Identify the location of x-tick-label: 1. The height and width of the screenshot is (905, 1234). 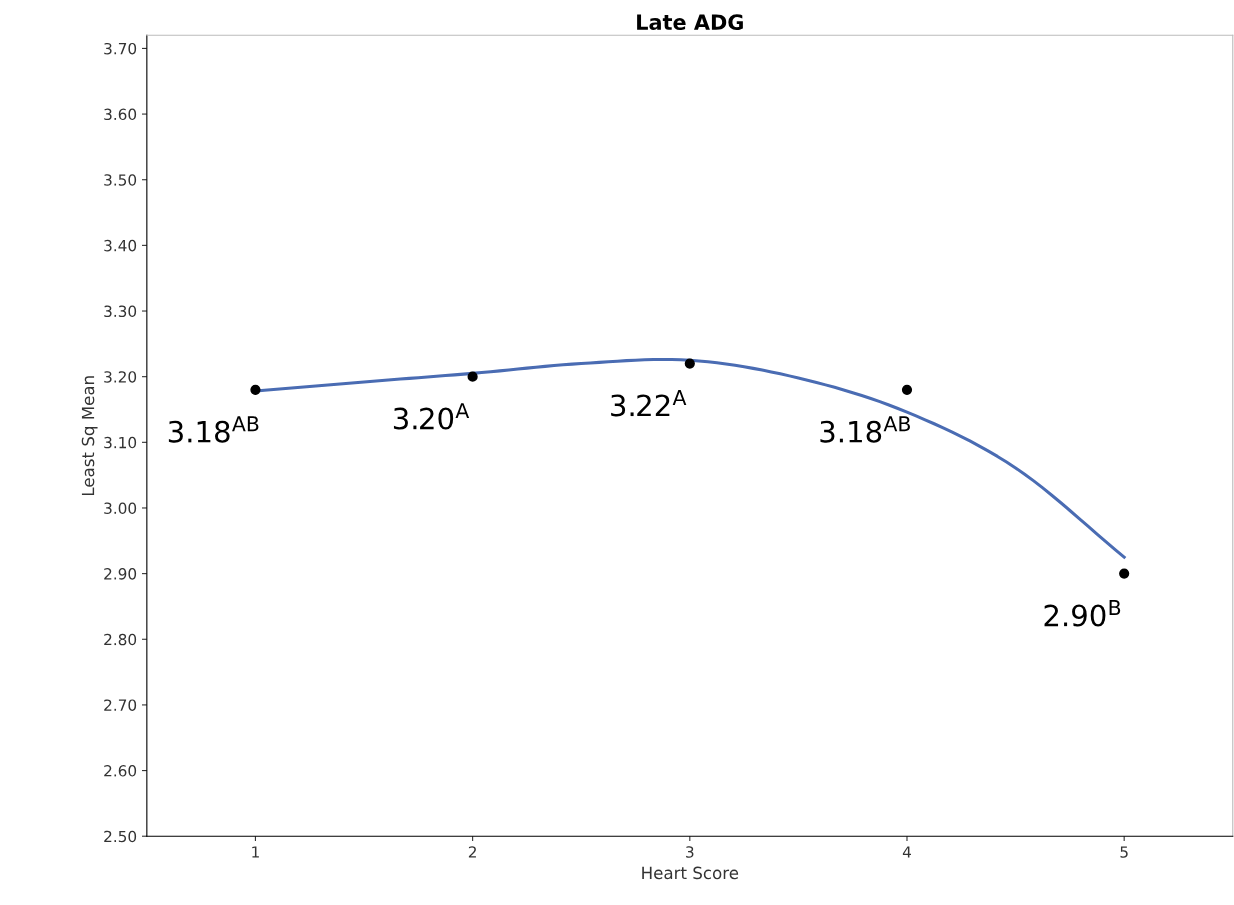
(255, 852).